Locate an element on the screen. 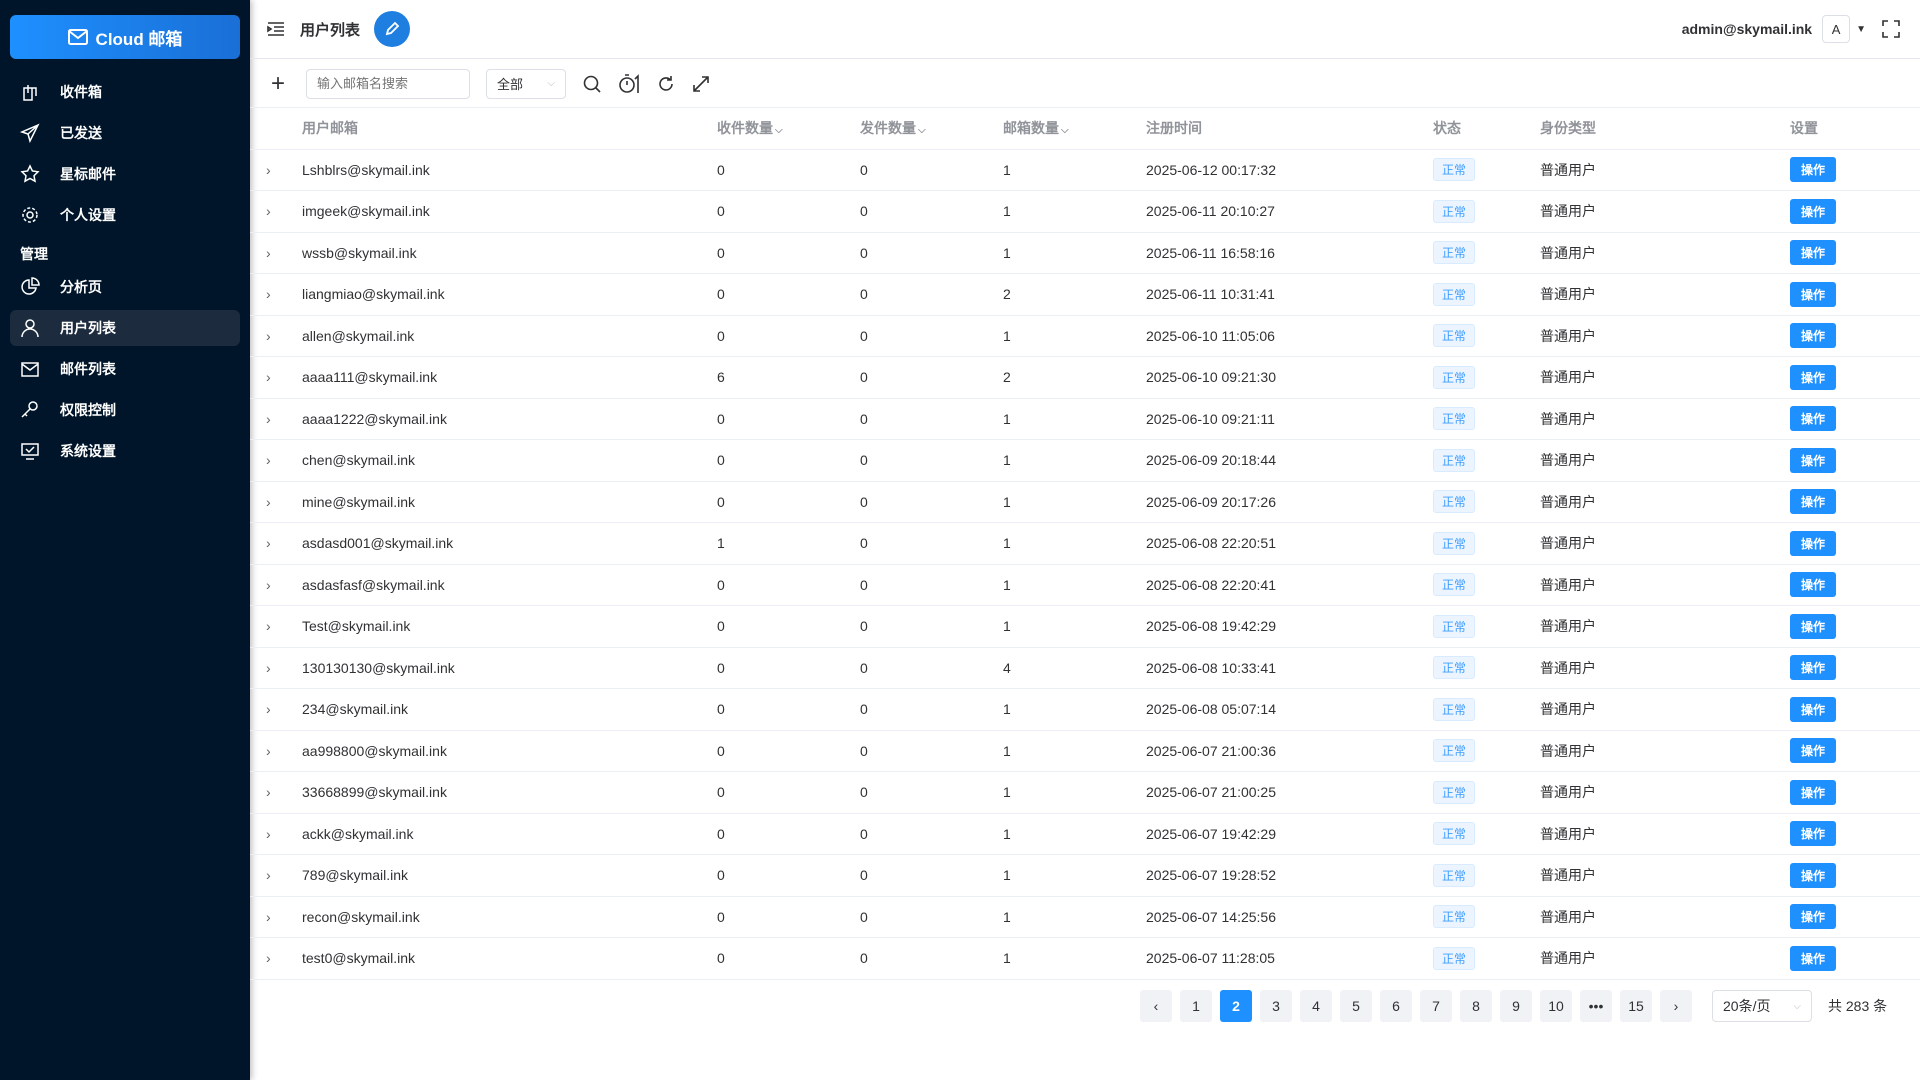 Image resolution: width=1920 pixels, height=1080 pixels. mail-icon is located at coordinates (77, 37).